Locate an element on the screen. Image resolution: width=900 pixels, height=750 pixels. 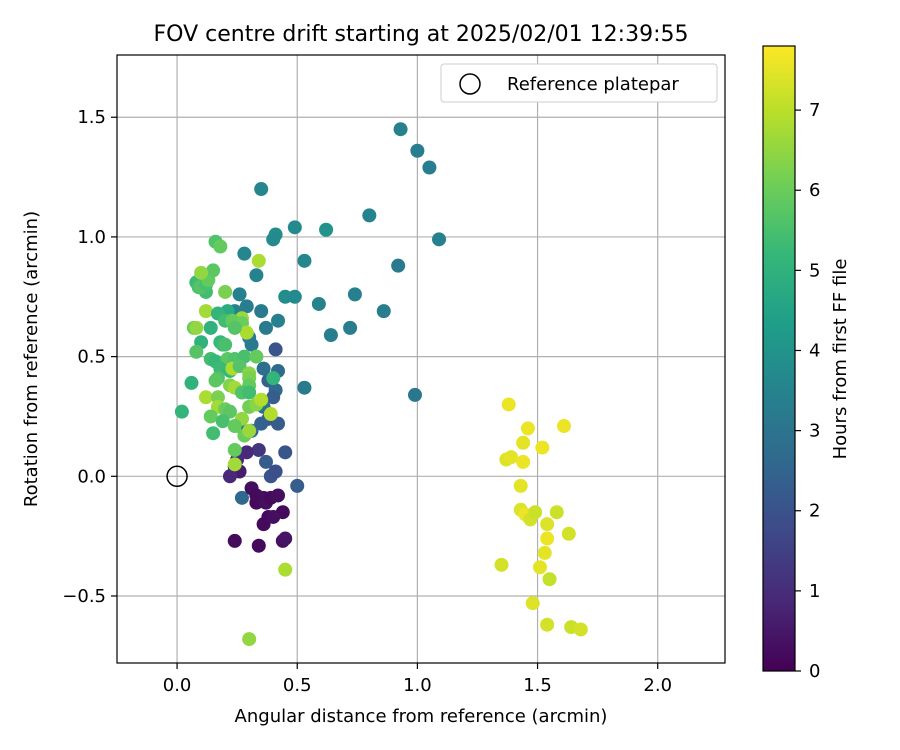
y-tick-label: 0.5 is located at coordinates (91, 357).